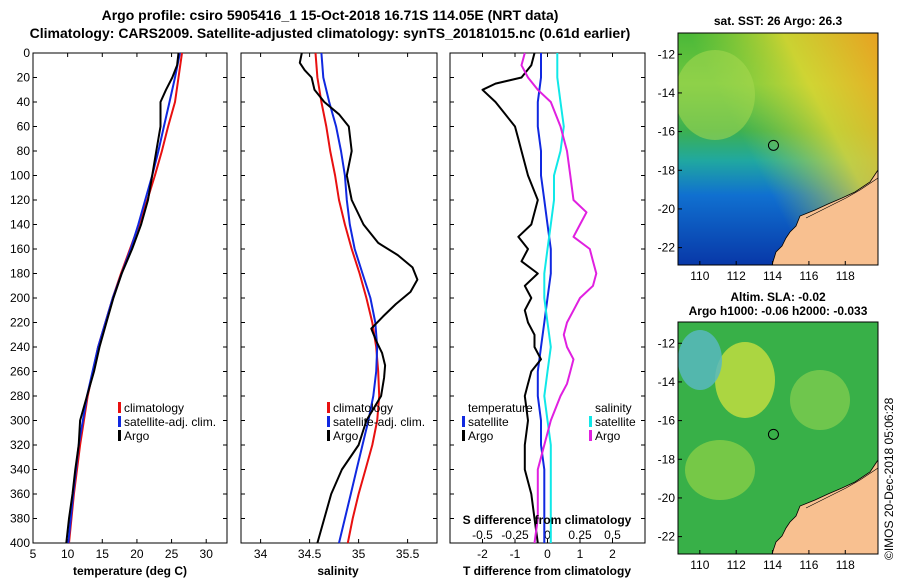 Image resolution: width=900 pixels, height=580 pixels. What do you see at coordinates (261, 554) in the screenshot?
I see `x-tick-label: 34` at bounding box center [261, 554].